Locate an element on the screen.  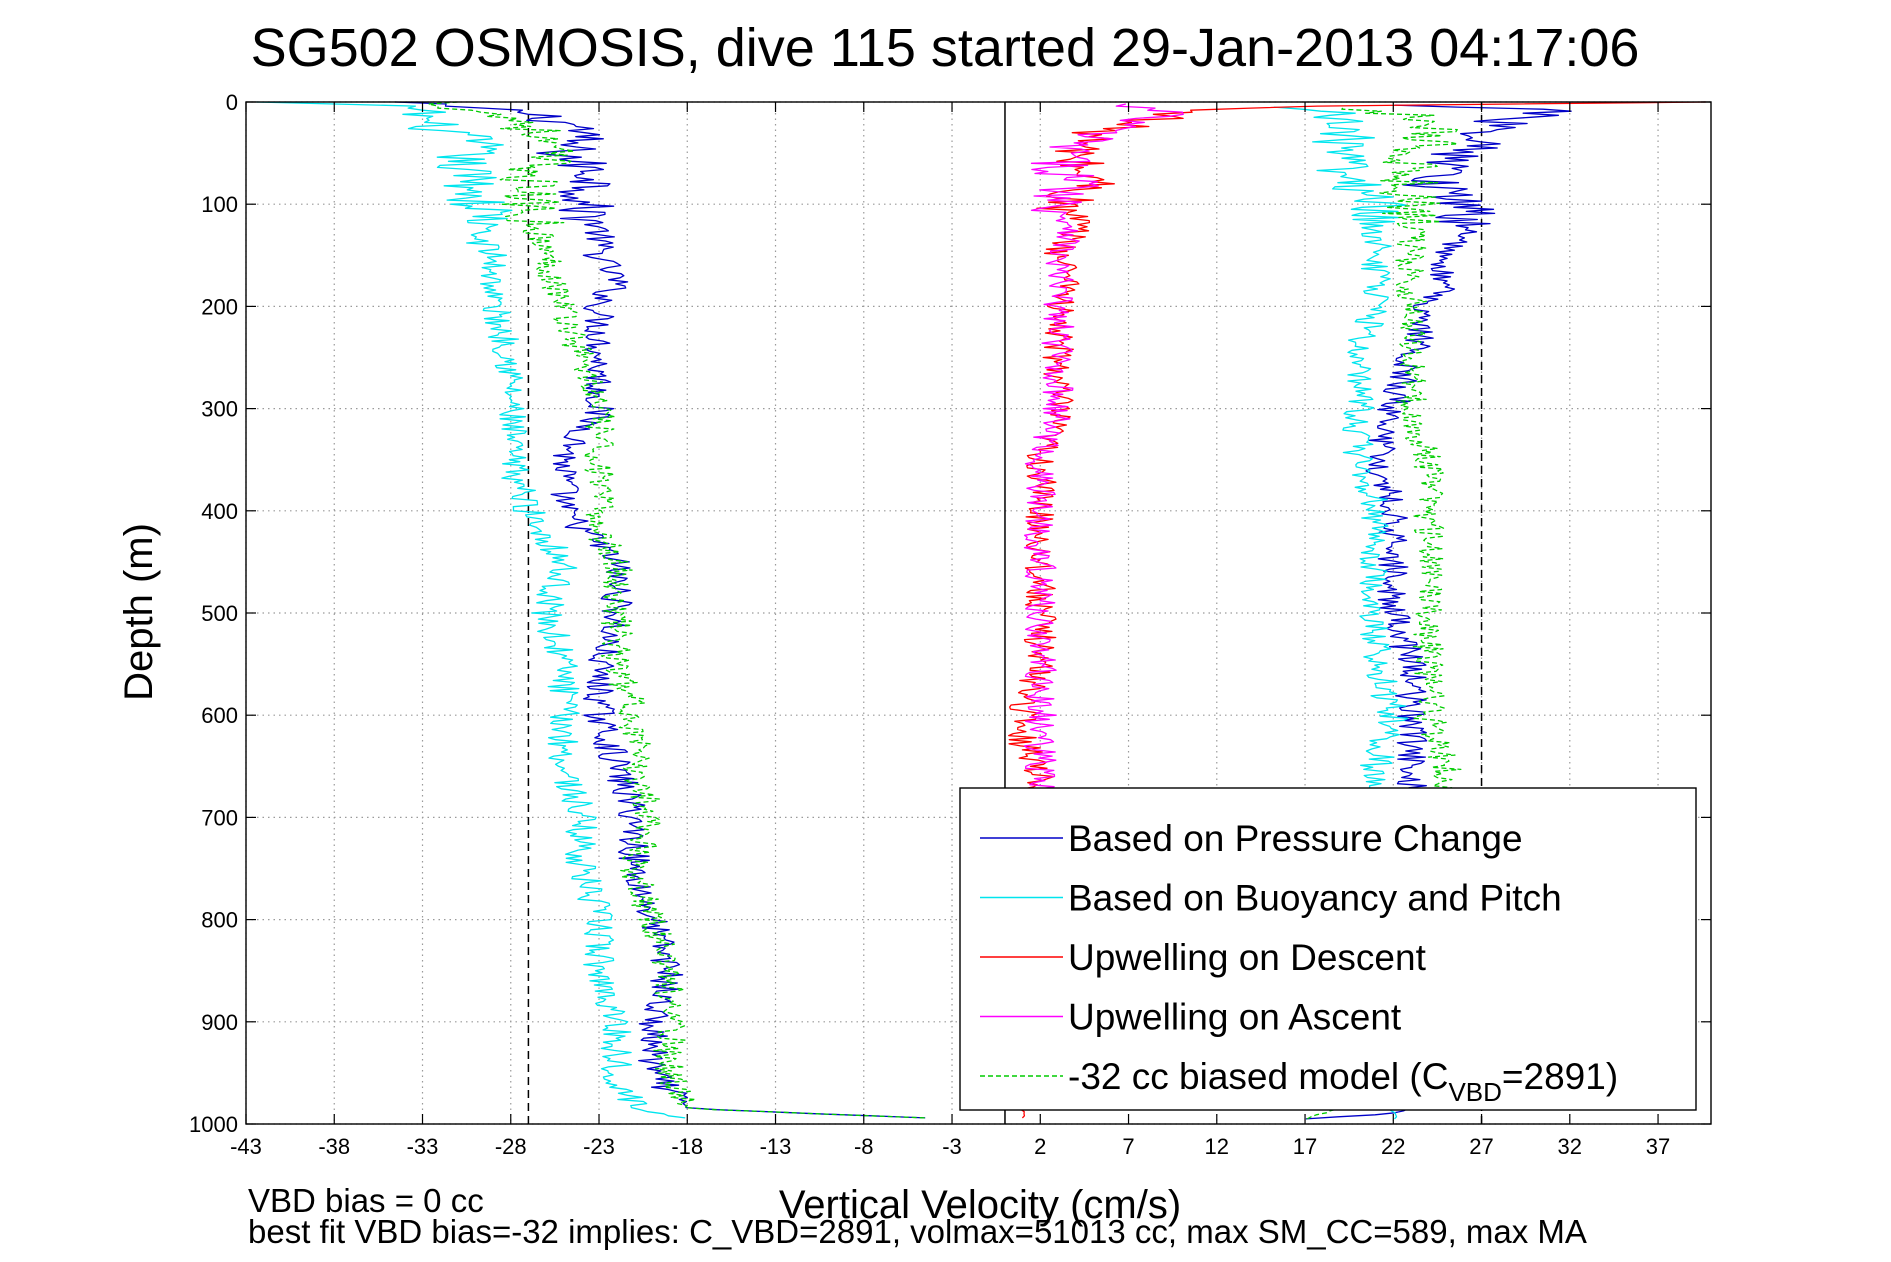
y-tick-label: 700 is located at coordinates (219, 817).